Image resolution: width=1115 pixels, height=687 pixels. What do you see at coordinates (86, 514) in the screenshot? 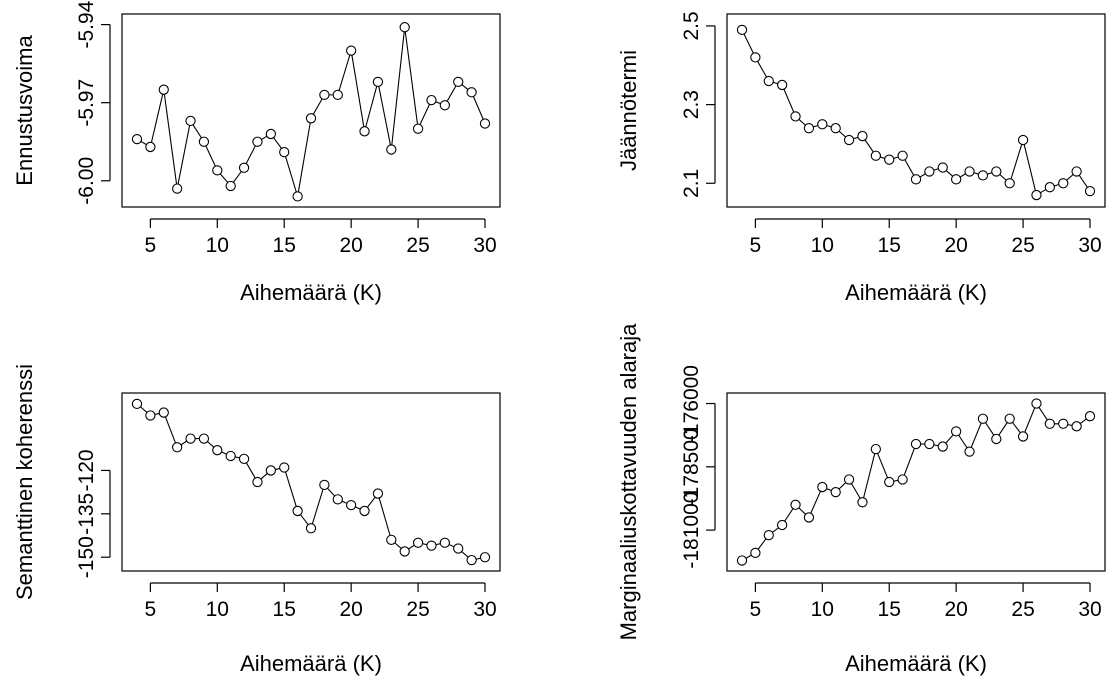
I see `y-tick-label: -135` at bounding box center [86, 514].